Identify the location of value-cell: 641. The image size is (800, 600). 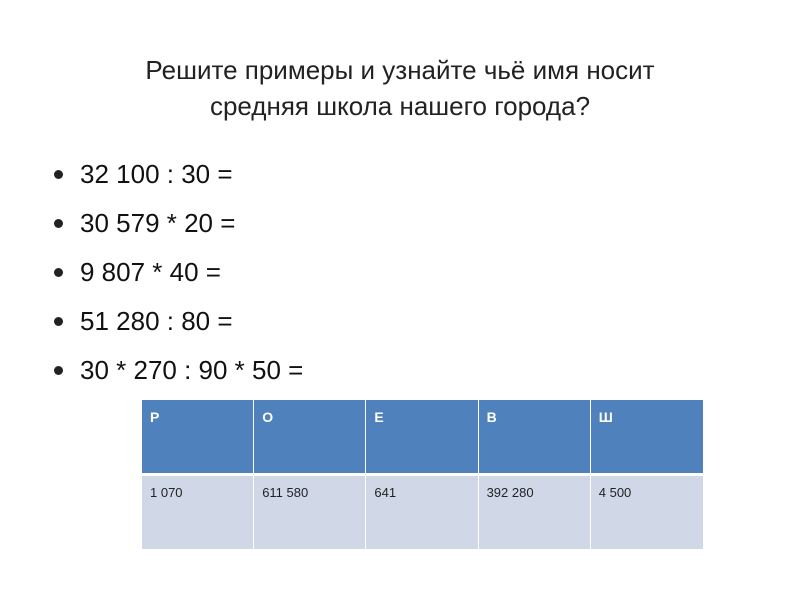
(422, 512).